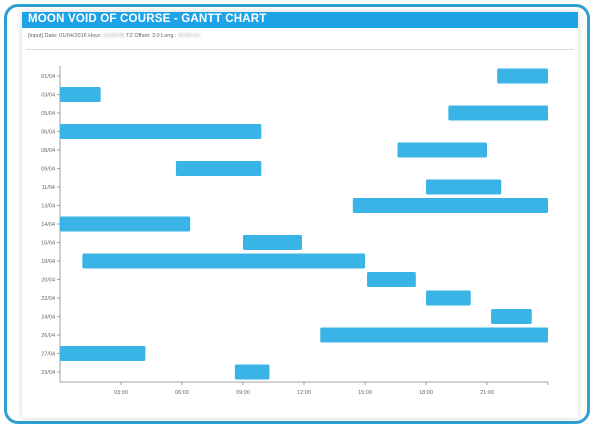 The width and height of the screenshot is (600, 434). Describe the element at coordinates (48, 244) in the screenshot. I see `y-tick-label: 16/04` at that location.